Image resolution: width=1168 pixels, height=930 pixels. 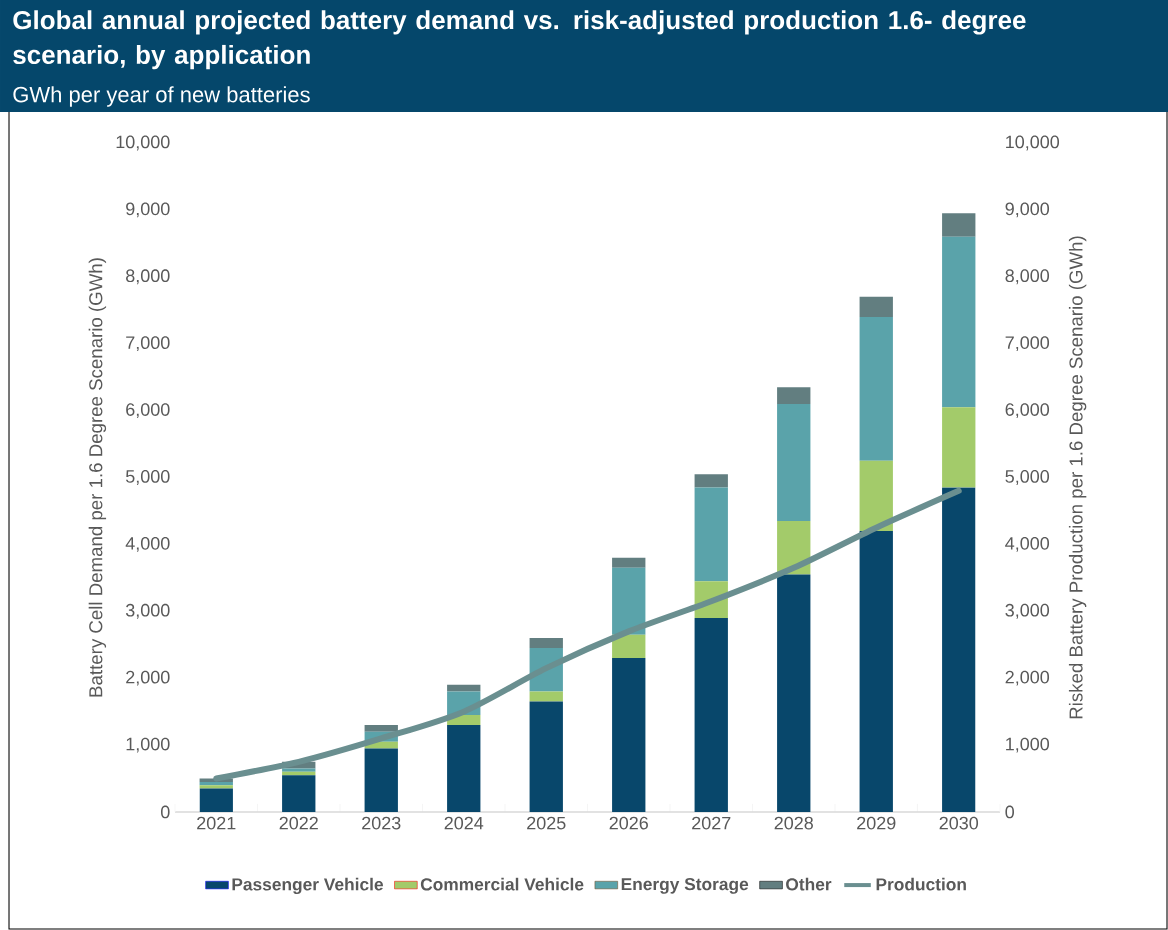 I want to click on y-tick-label: 4,000, so click(x=147, y=544).